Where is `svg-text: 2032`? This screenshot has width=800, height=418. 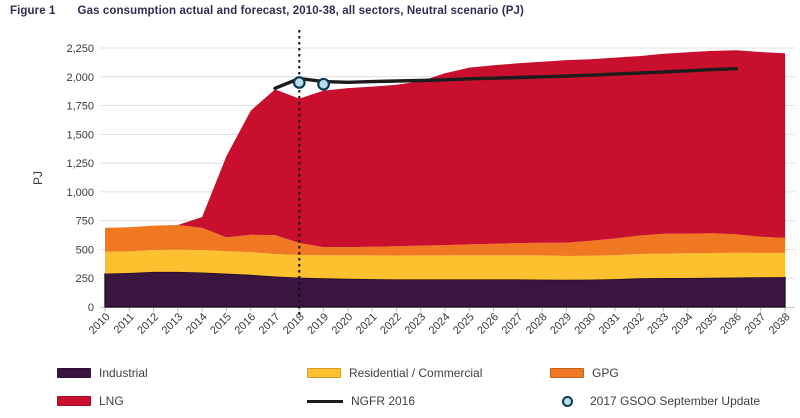 svg-text: 2032 is located at coordinates (634, 324).